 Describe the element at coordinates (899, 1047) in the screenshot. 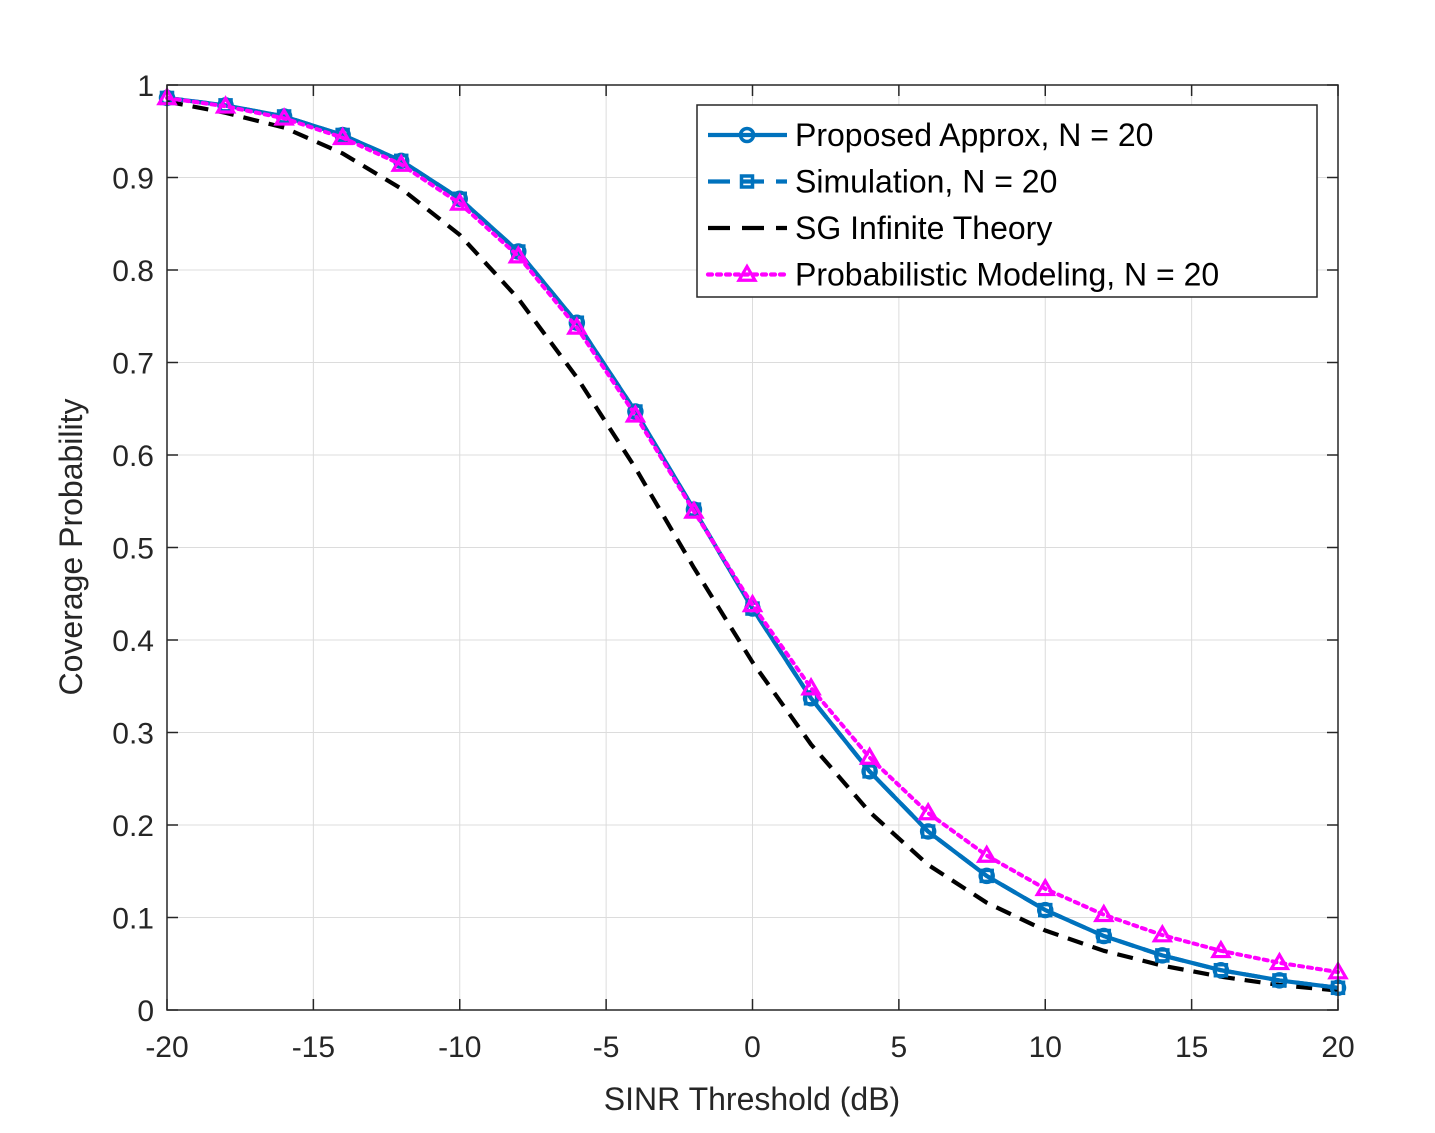

I see `x-tick-label: 5` at that location.